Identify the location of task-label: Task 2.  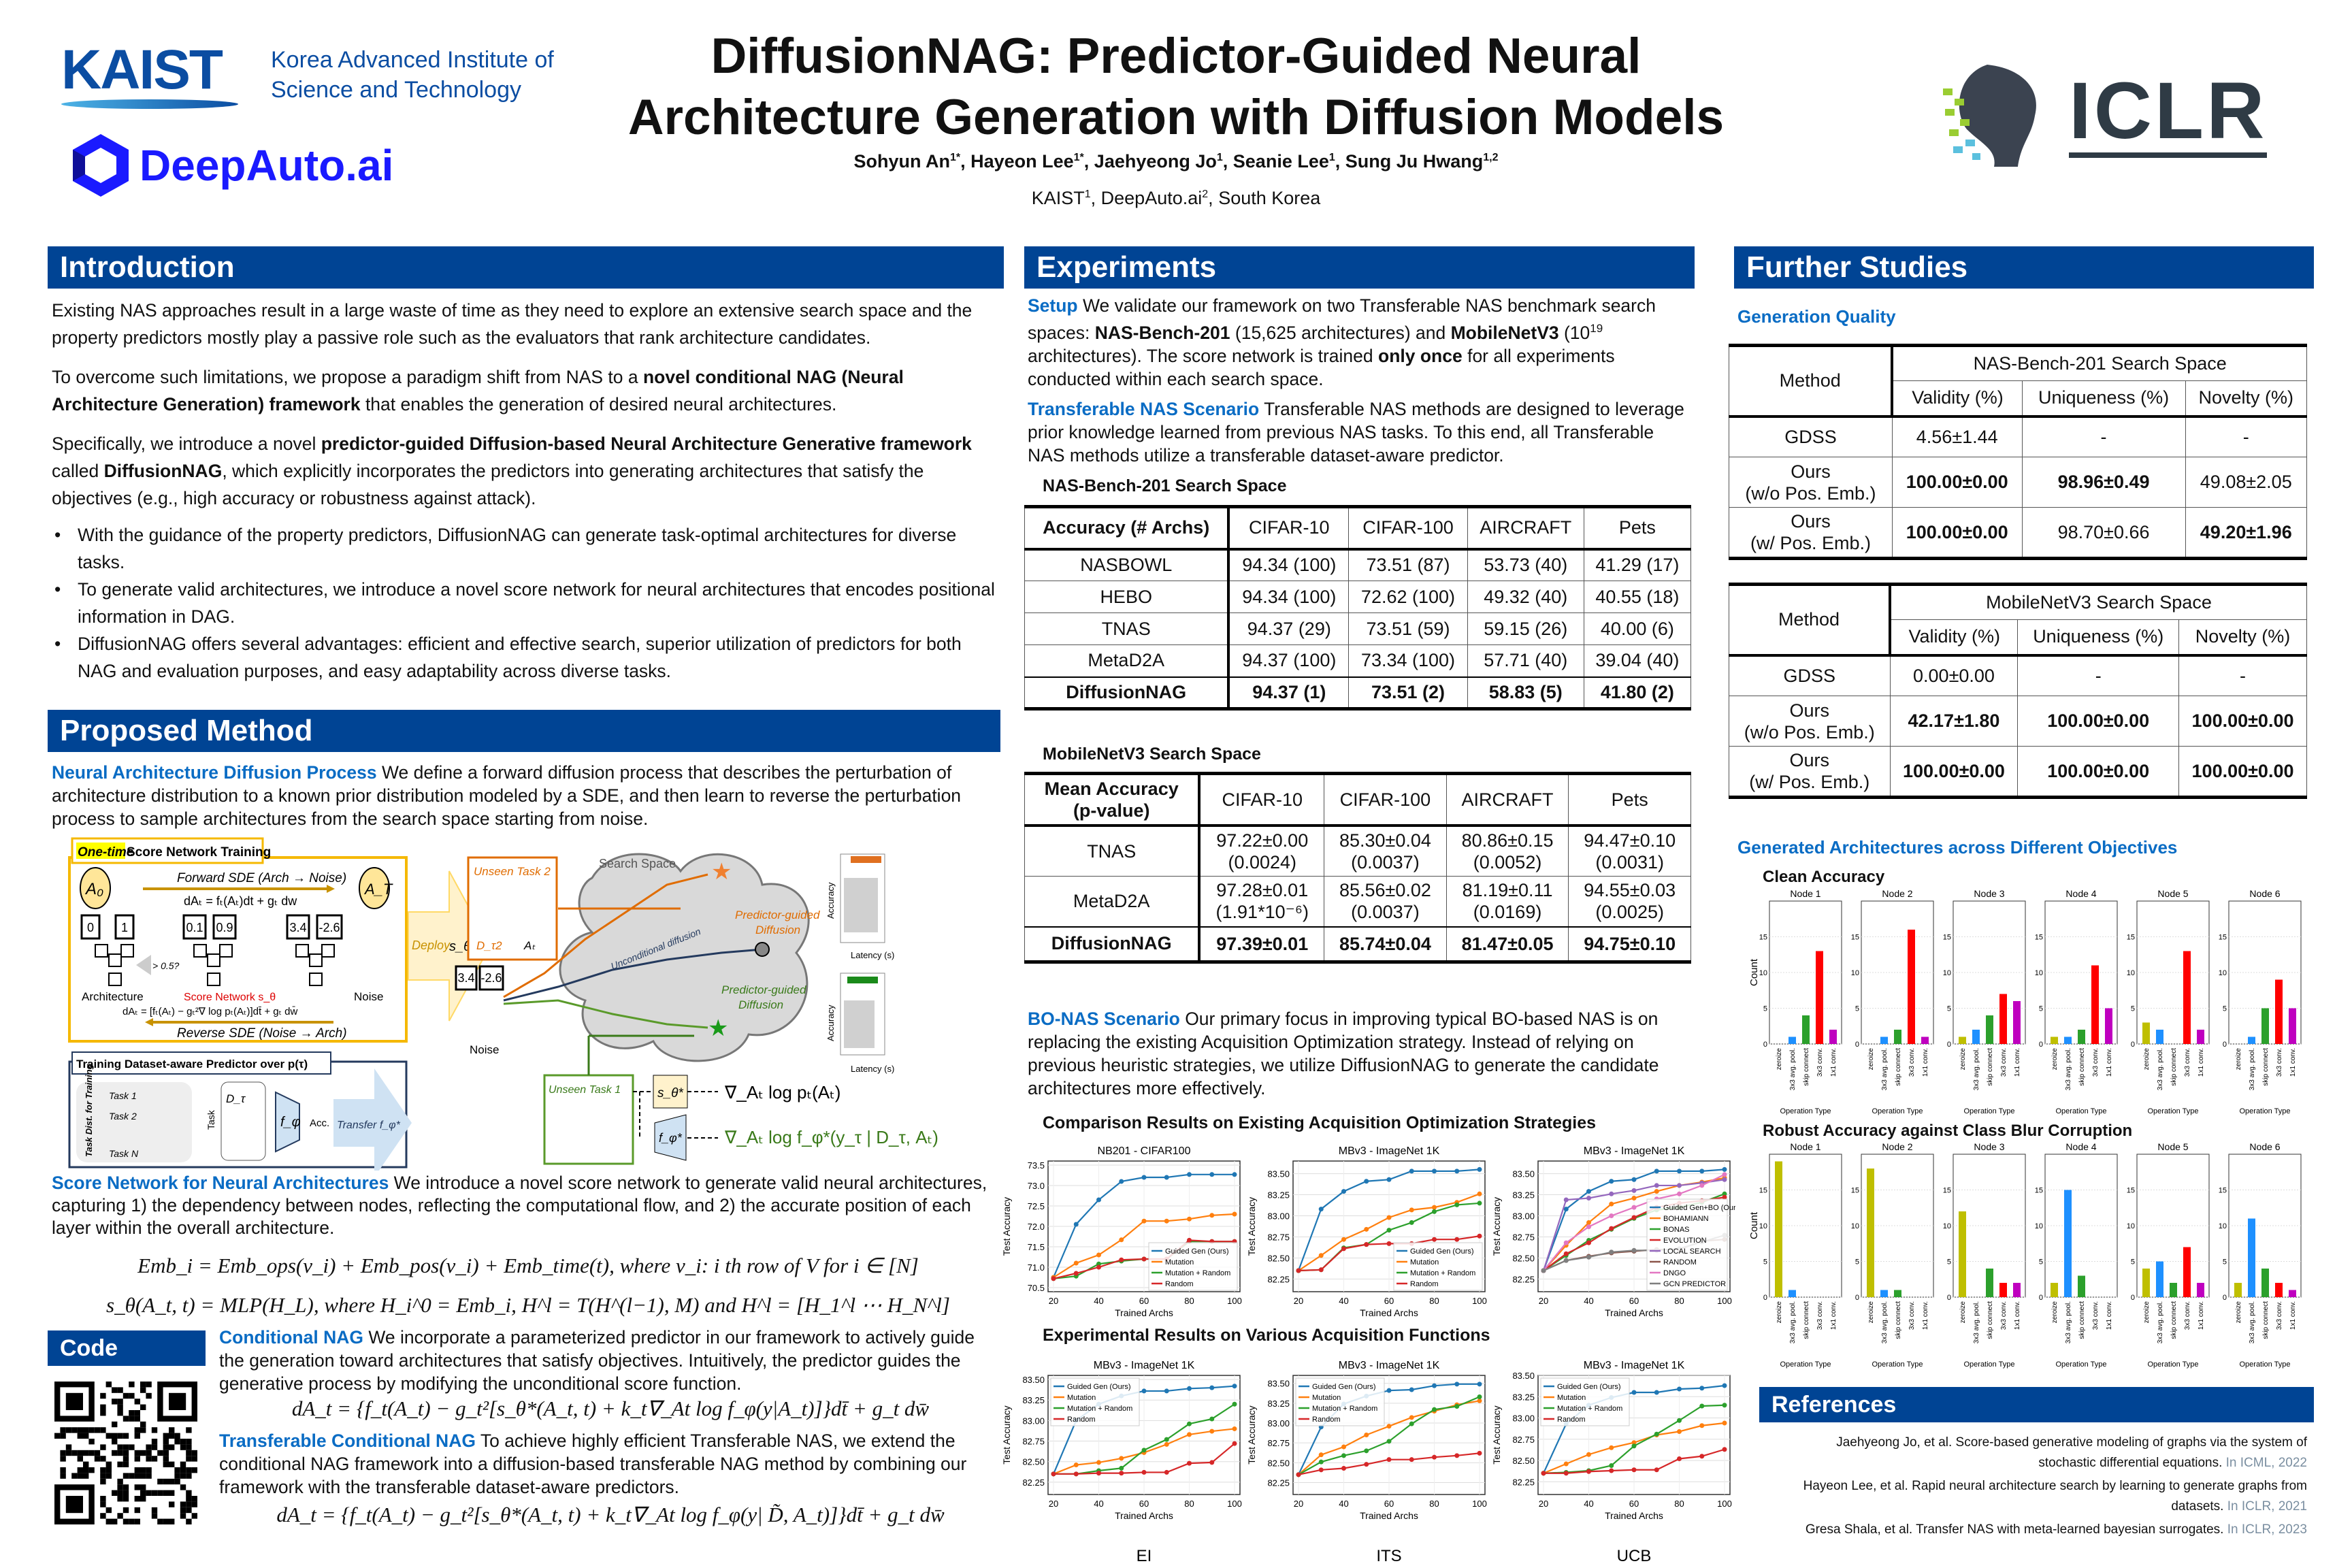
(123, 1116).